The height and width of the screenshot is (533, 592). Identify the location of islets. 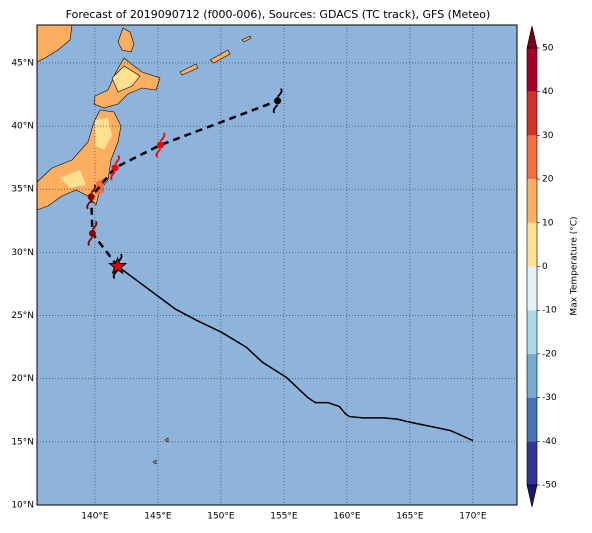
(160, 451).